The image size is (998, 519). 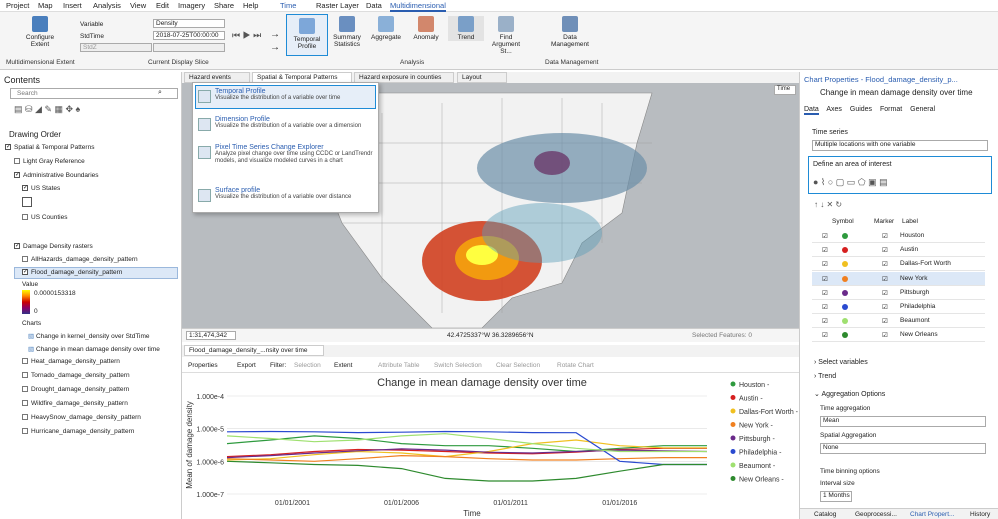 What do you see at coordinates (482, 77) in the screenshot?
I see `tab-layout: Layout` at bounding box center [482, 77].